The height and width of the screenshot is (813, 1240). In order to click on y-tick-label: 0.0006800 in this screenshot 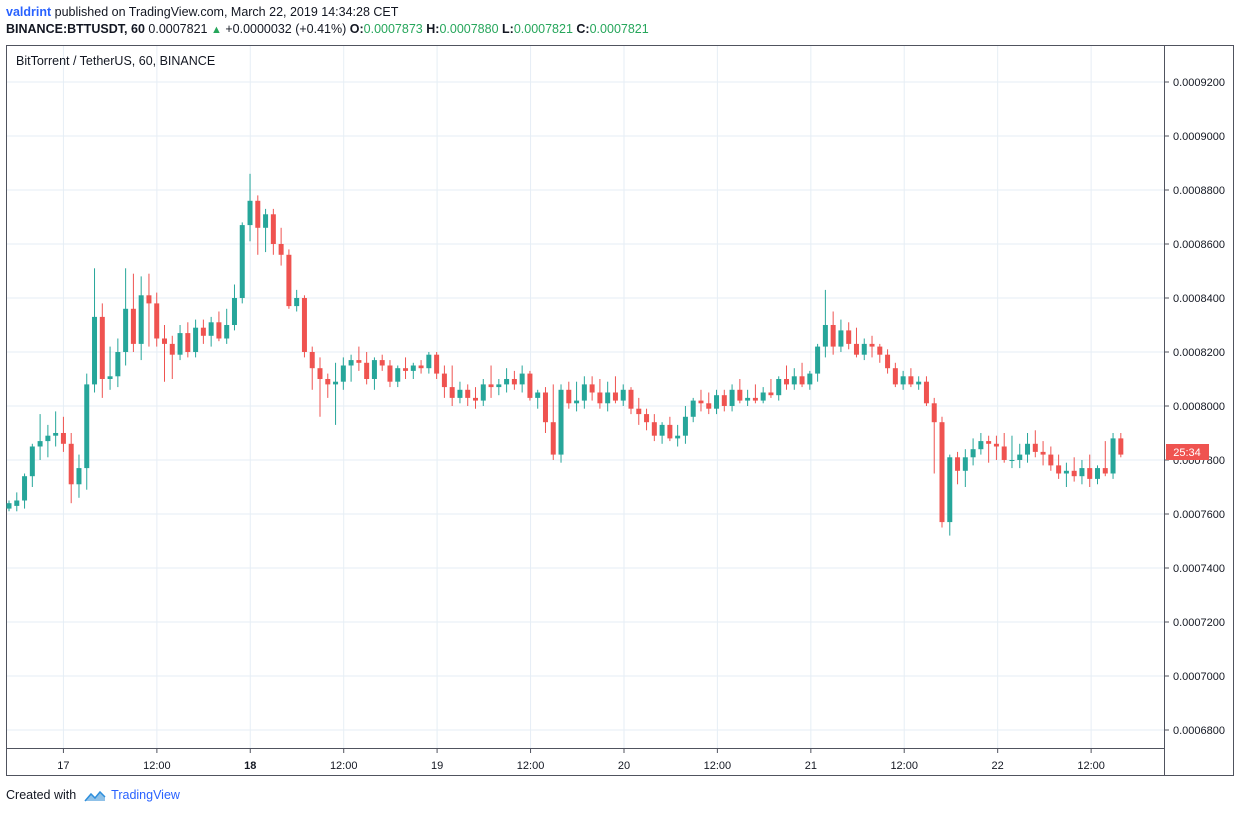, I will do `click(1199, 731)`.